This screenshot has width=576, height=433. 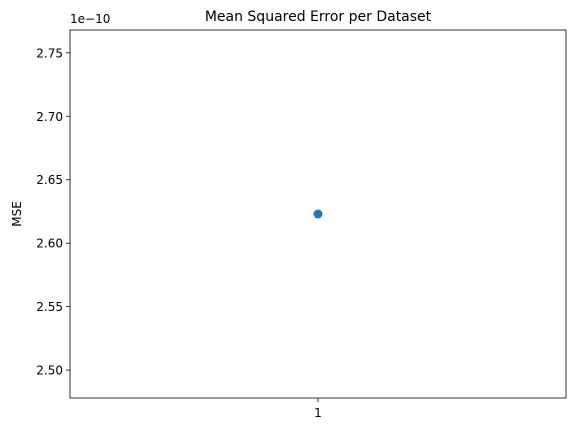 What do you see at coordinates (49, 371) in the screenshot?
I see `y-tick-label: 2.50` at bounding box center [49, 371].